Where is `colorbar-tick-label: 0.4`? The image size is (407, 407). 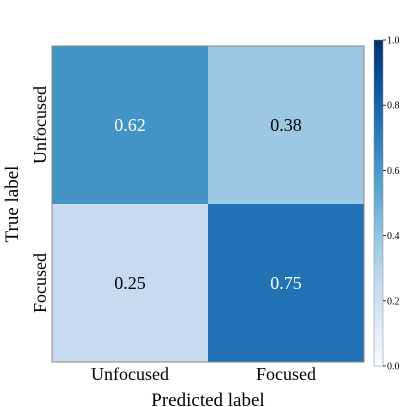 colorbar-tick-label: 0.4 is located at coordinates (393, 236).